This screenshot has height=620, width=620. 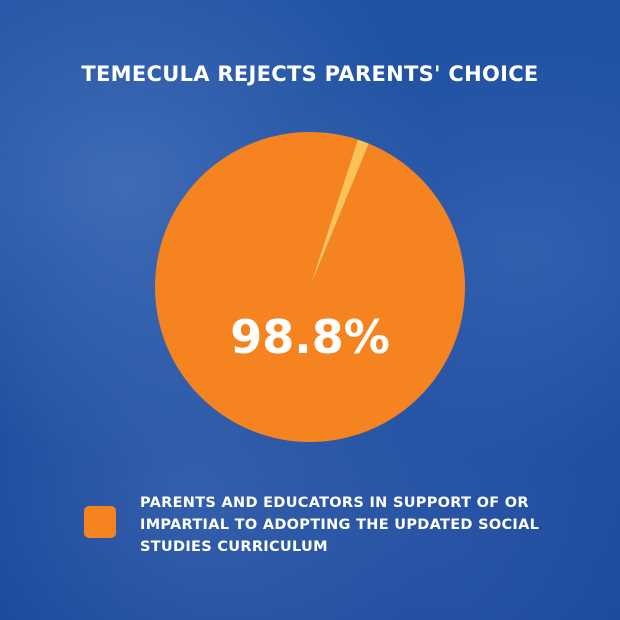 What do you see at coordinates (100, 522) in the screenshot?
I see `legend-swatch` at bounding box center [100, 522].